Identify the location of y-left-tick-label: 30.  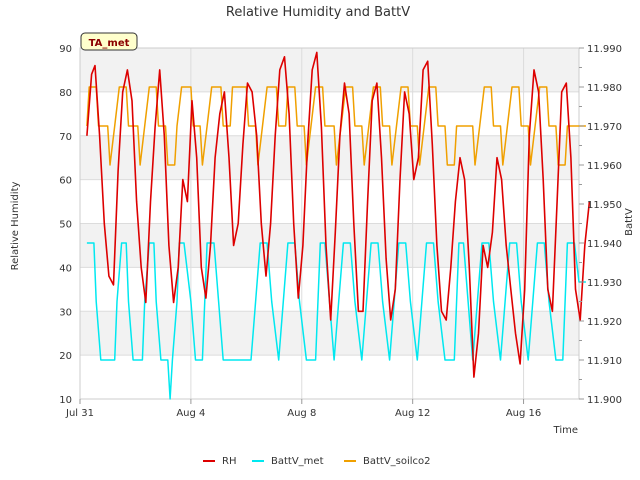
(65, 312).